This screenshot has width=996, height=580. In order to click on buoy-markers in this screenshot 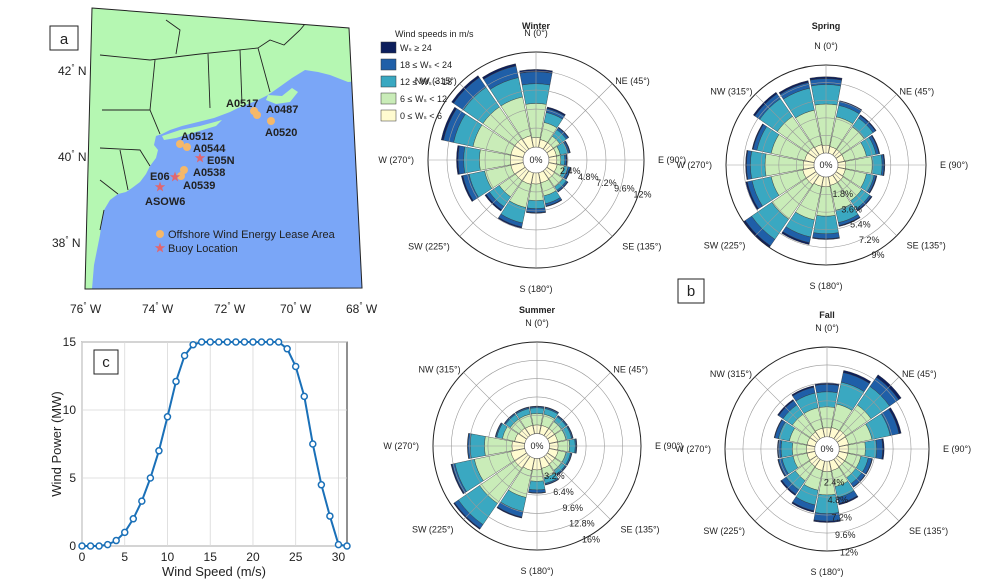, I will do `click(180, 172)`.